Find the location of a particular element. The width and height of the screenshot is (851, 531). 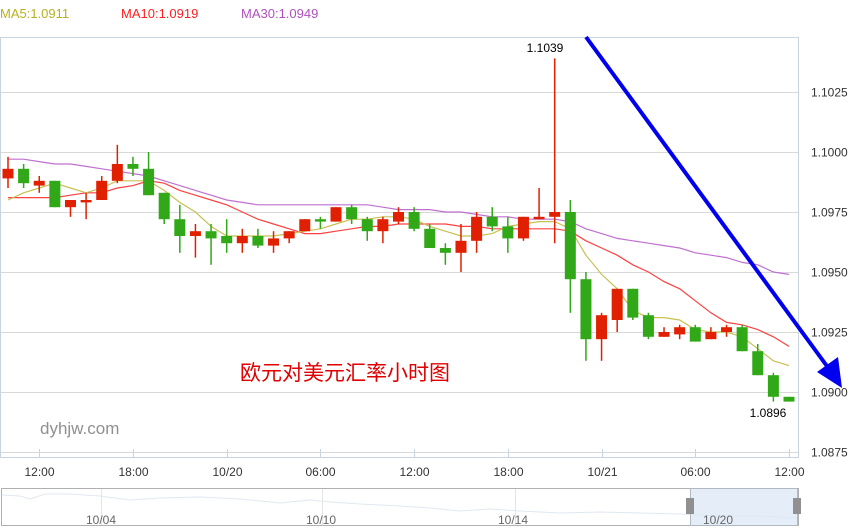

watermark: dyhjw.com is located at coordinates (79, 428).